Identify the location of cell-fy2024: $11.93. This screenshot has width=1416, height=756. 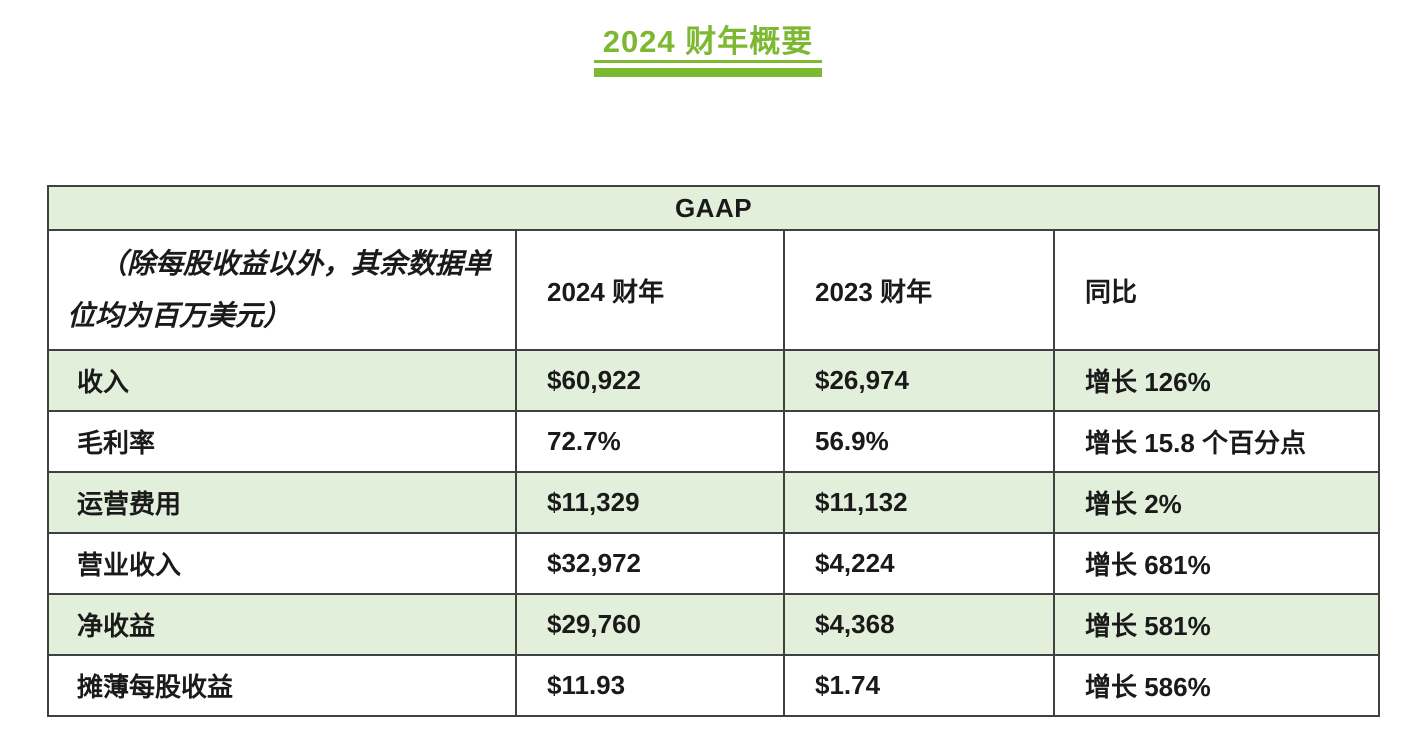
(650, 685).